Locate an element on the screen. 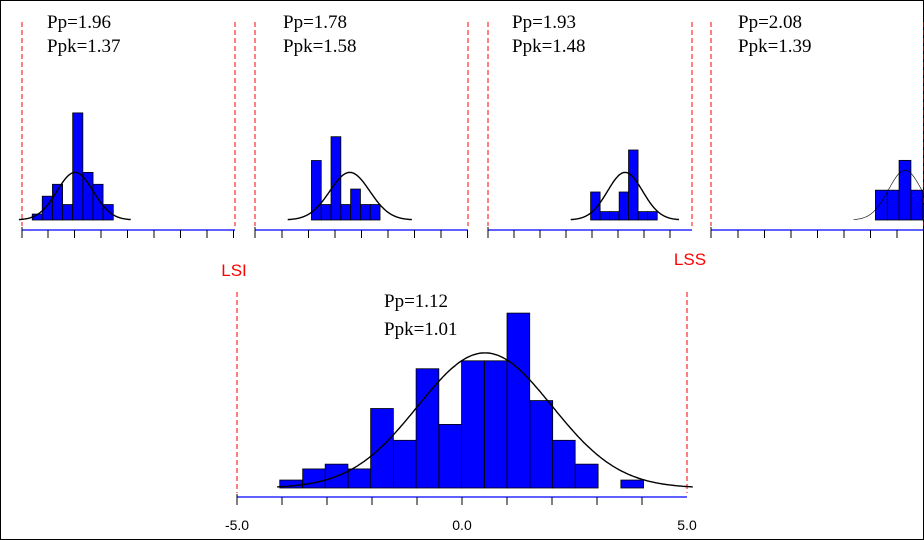 The image size is (924, 540). ppk-label: Ppk=1.37 is located at coordinates (84, 46).